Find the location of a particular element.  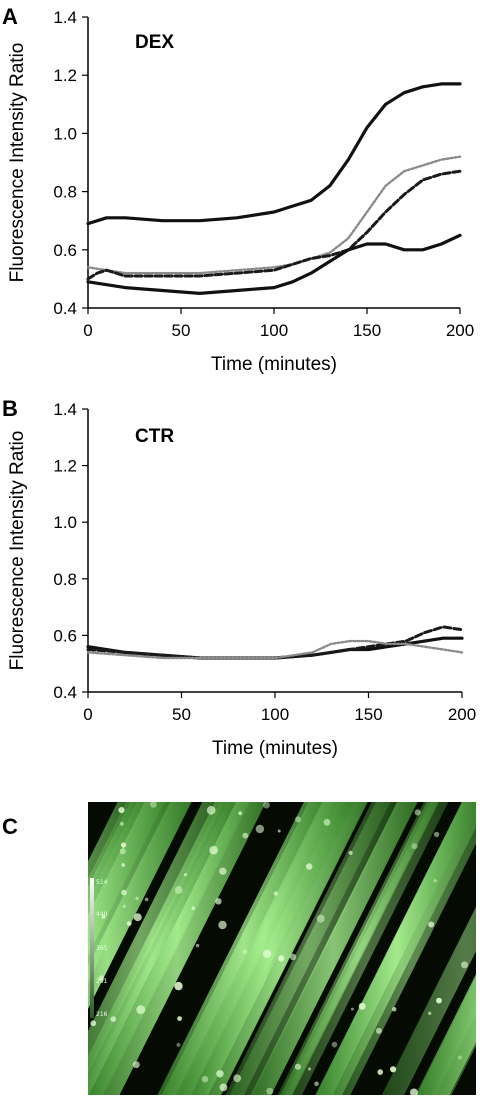

condition-label-ctr: CTR is located at coordinates (154, 436).